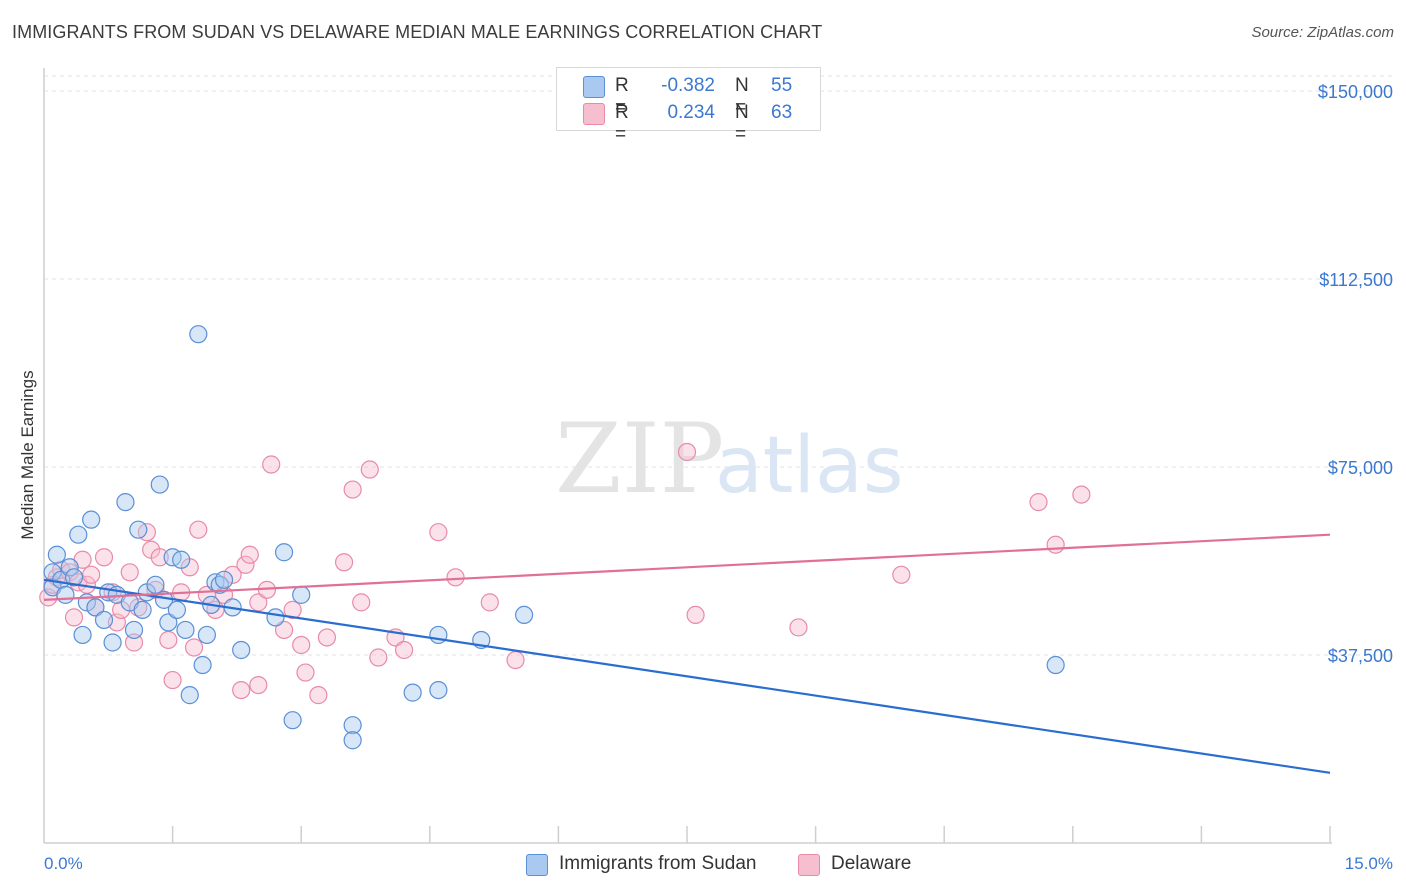  Describe the element at coordinates (1322, 32) in the screenshot. I see `chart-source: Source: ZipAtlas.com` at that location.